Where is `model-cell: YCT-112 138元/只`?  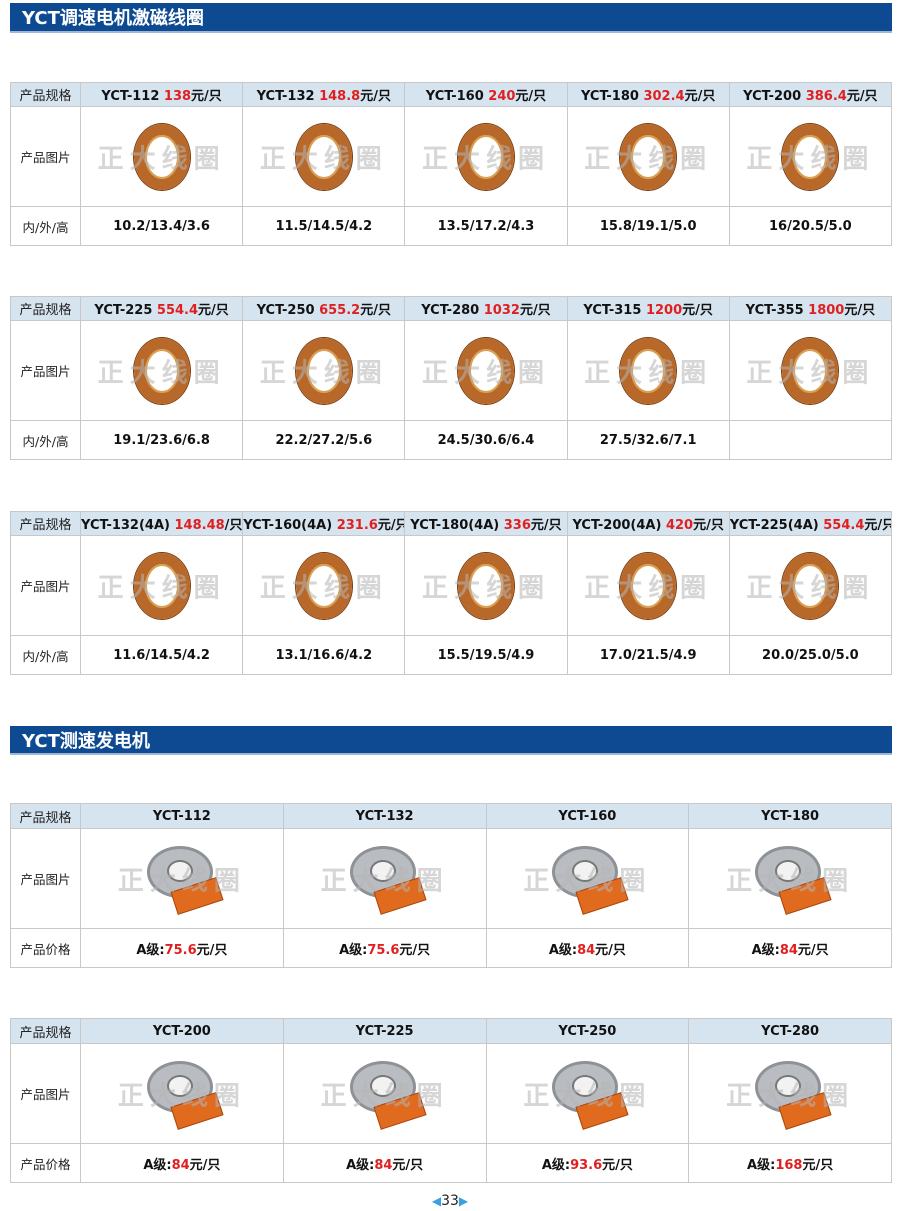
model-cell: YCT-112 138元/只 is located at coordinates (161, 94).